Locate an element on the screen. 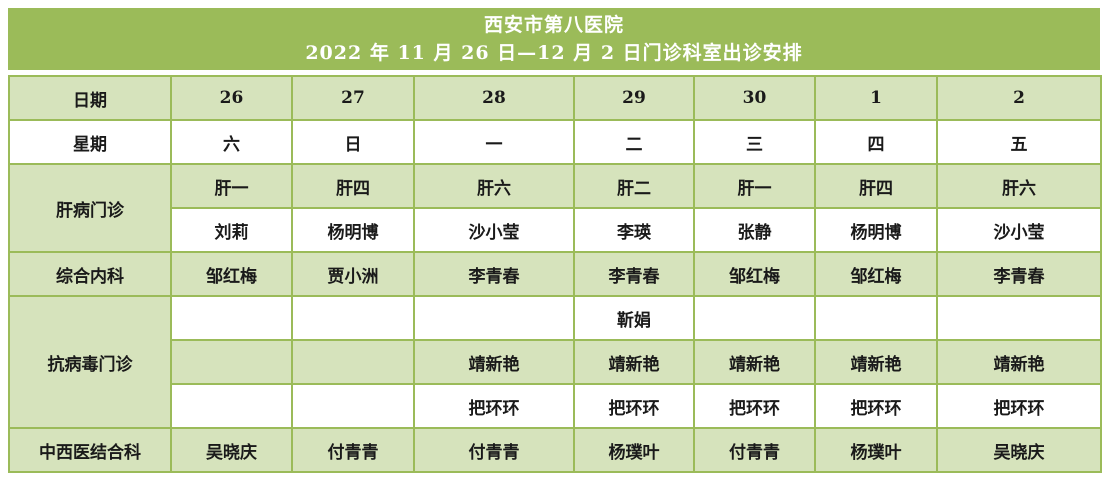 This screenshot has height=489, width=1110. date-cell: 29 is located at coordinates (634, 98).